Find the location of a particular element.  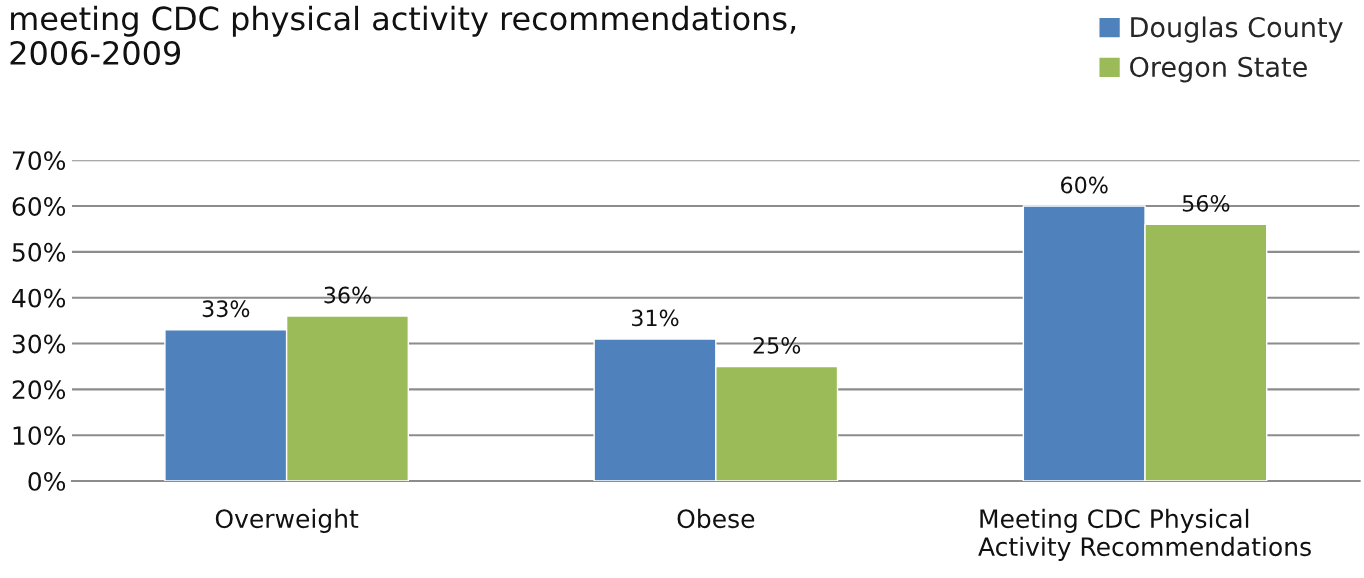

data-label: 25% is located at coordinates (777, 345).